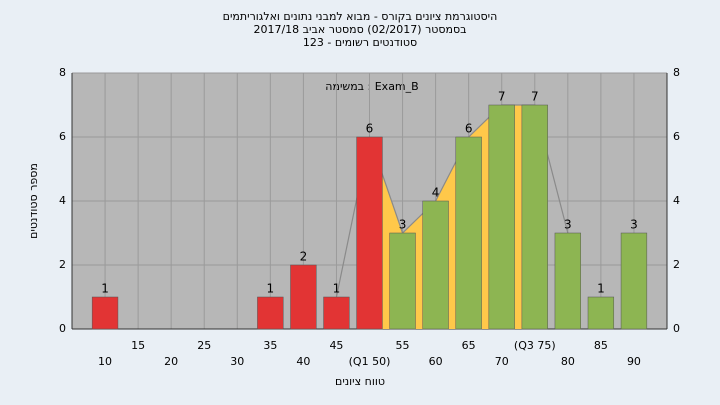 Image resolution: width=720 pixels, height=405 pixels. Describe the element at coordinates (601, 345) in the screenshot. I see `x-tick-label: 85` at that location.